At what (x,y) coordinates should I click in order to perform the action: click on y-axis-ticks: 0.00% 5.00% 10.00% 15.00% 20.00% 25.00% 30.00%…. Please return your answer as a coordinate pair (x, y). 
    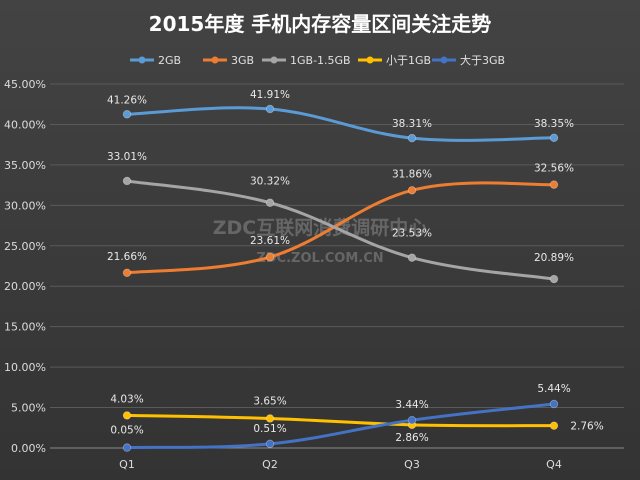
    Looking at the image, I should click on (25, 266).